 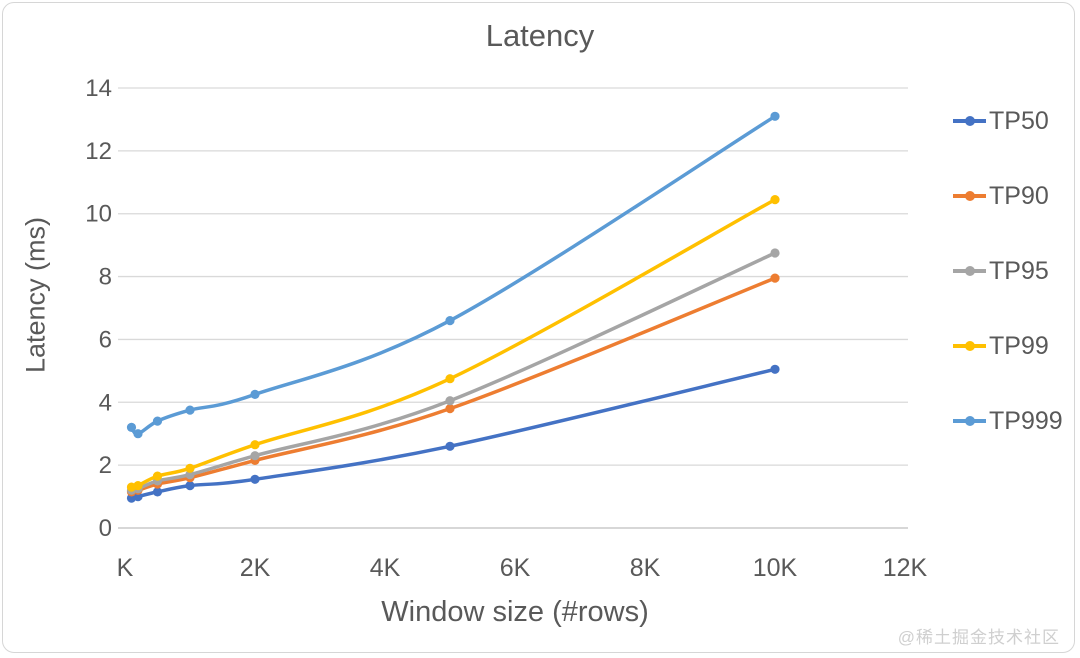 I want to click on y-tick-label: 8, so click(x=105, y=277).